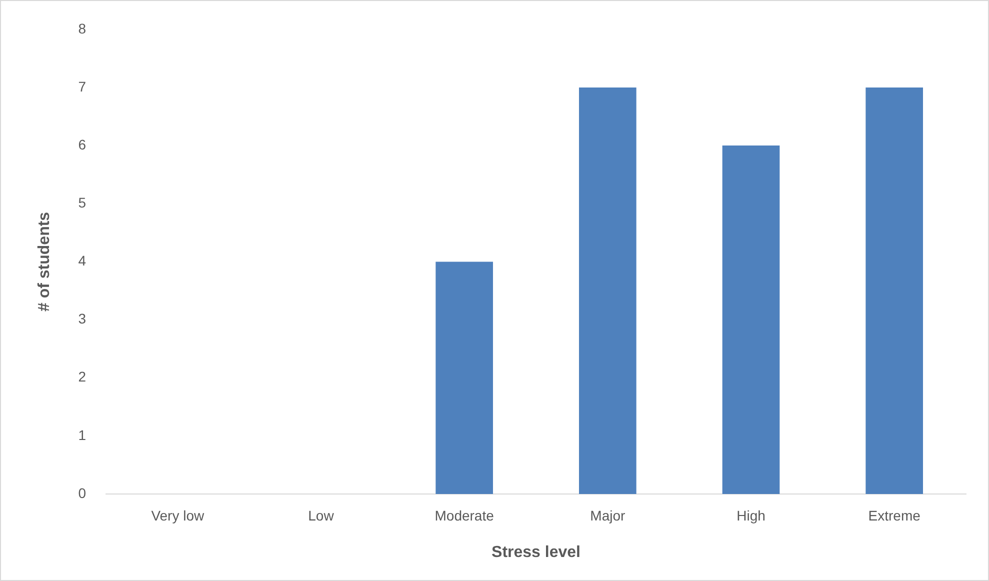 The image size is (989, 581). Describe the element at coordinates (536, 552) in the screenshot. I see `x-axis-title: Stress level` at that location.